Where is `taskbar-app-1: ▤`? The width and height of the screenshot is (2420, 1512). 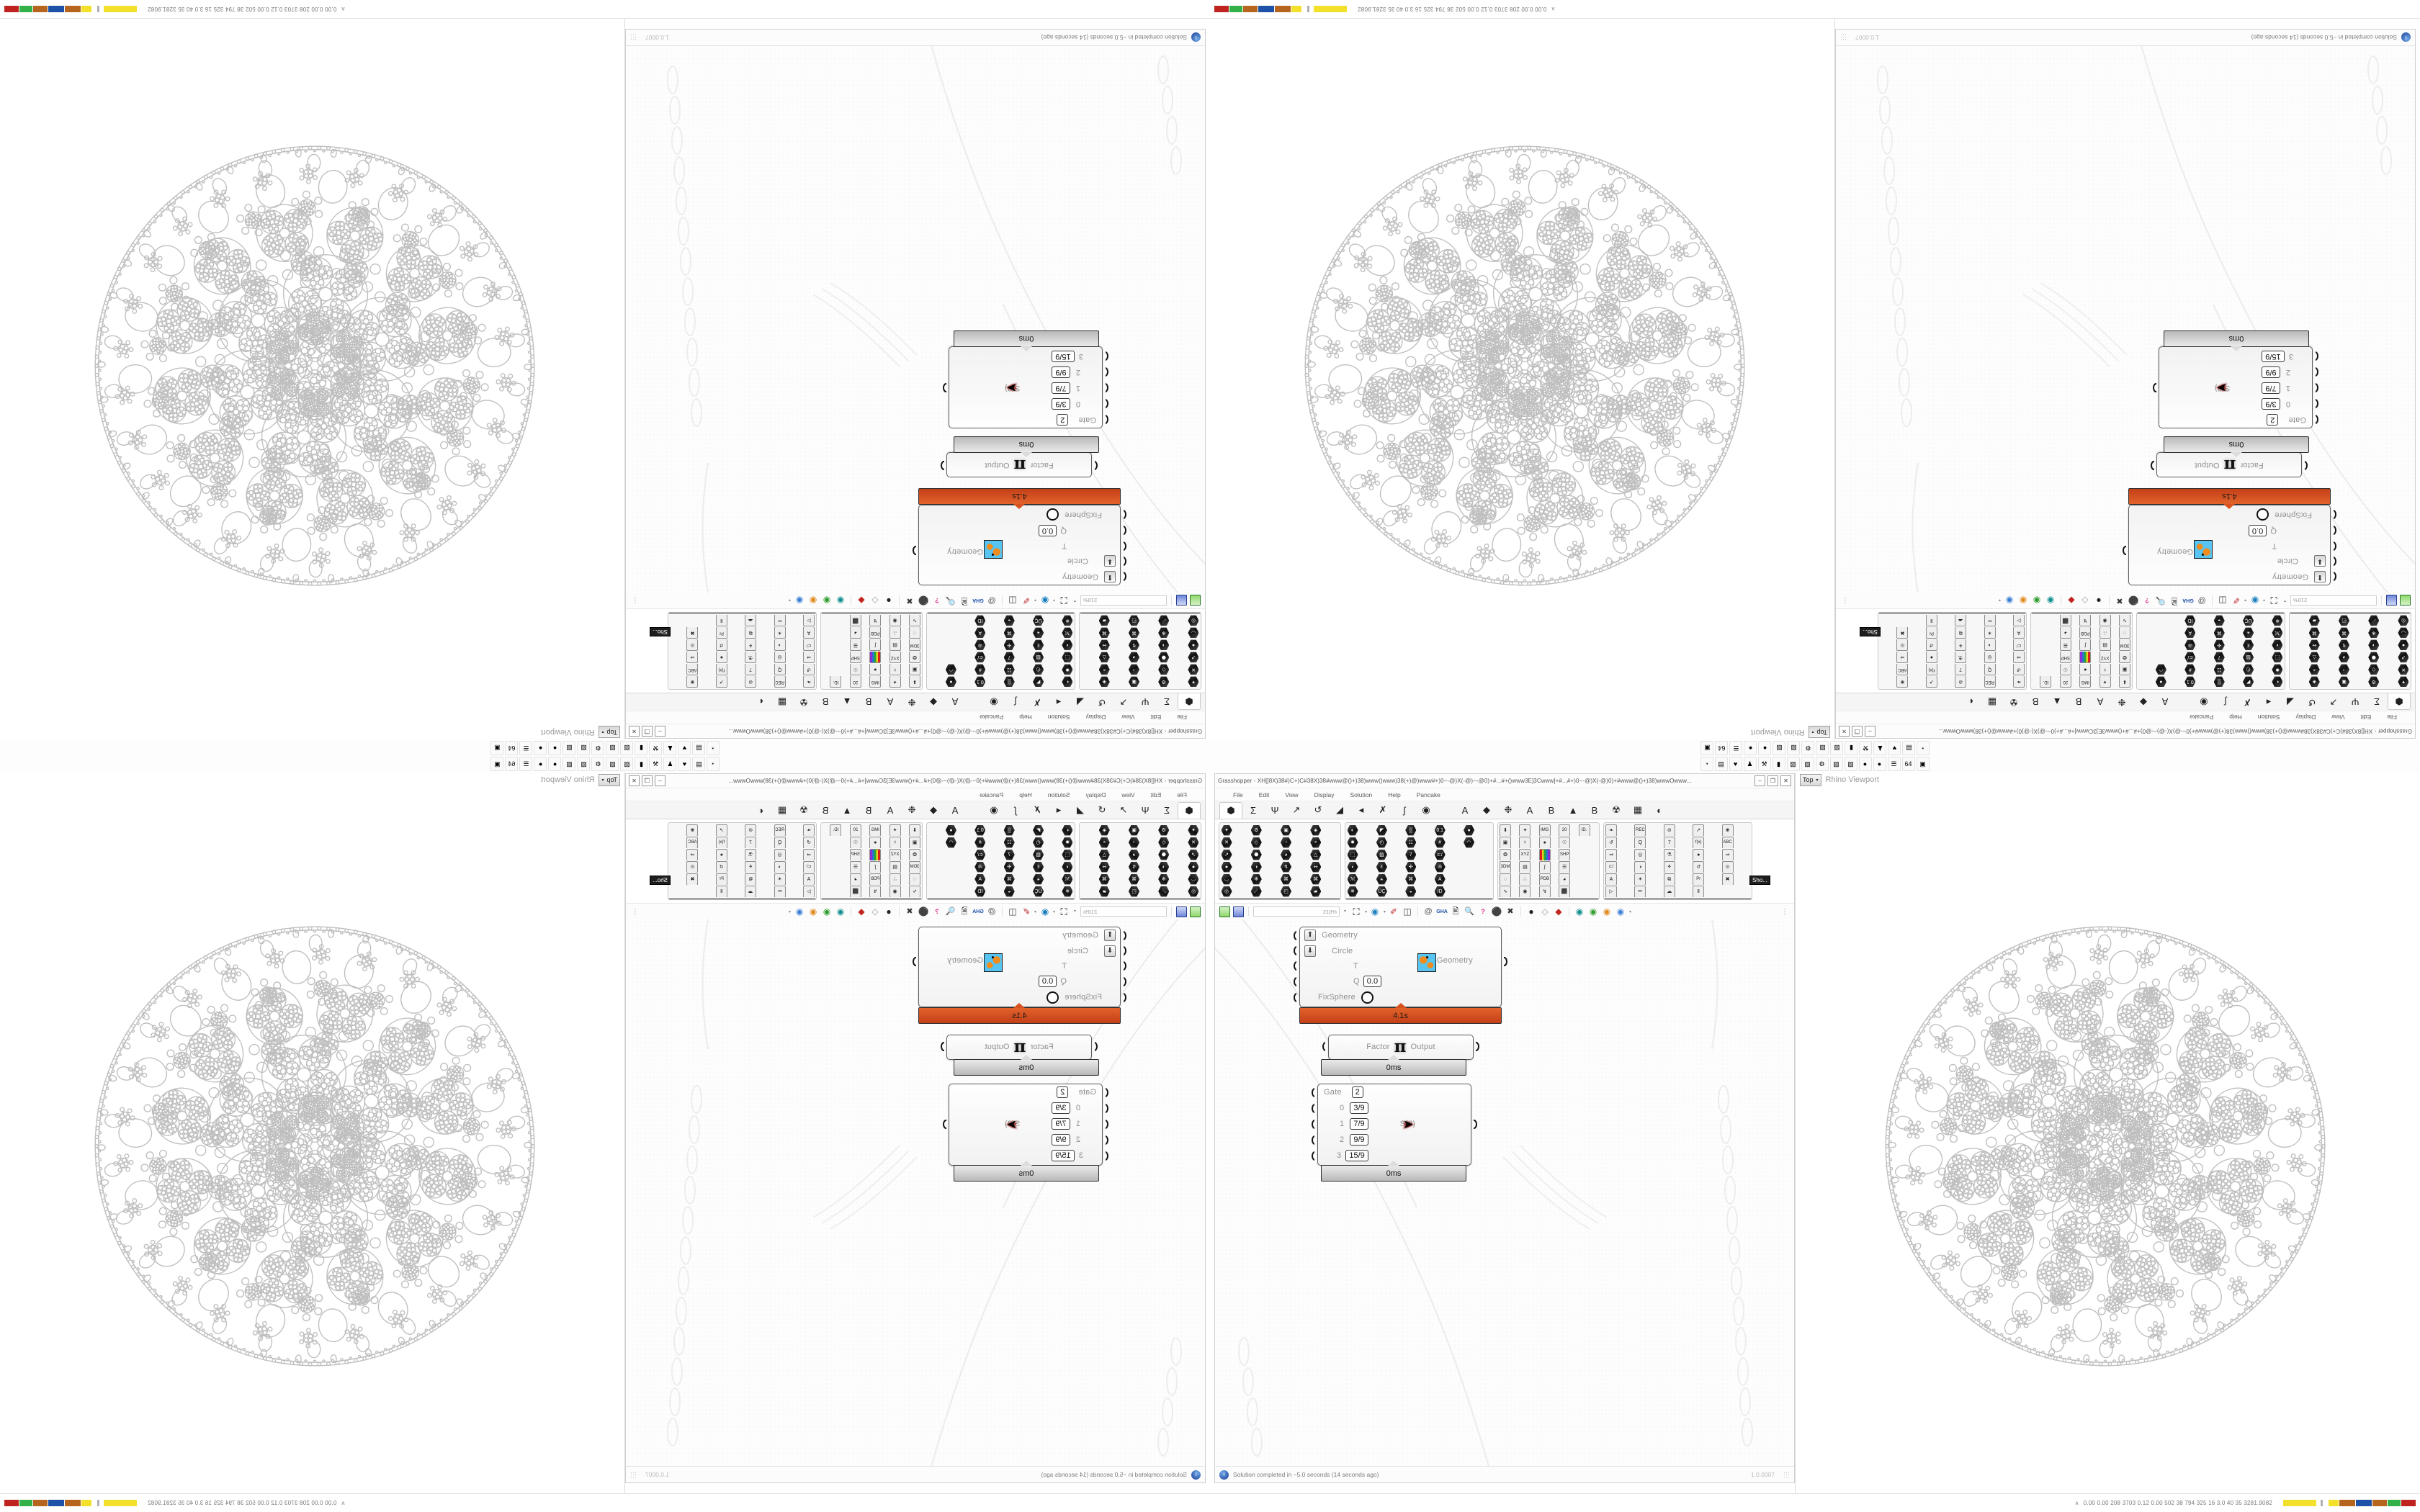 taskbar-app-1: ▤ is located at coordinates (699, 764).